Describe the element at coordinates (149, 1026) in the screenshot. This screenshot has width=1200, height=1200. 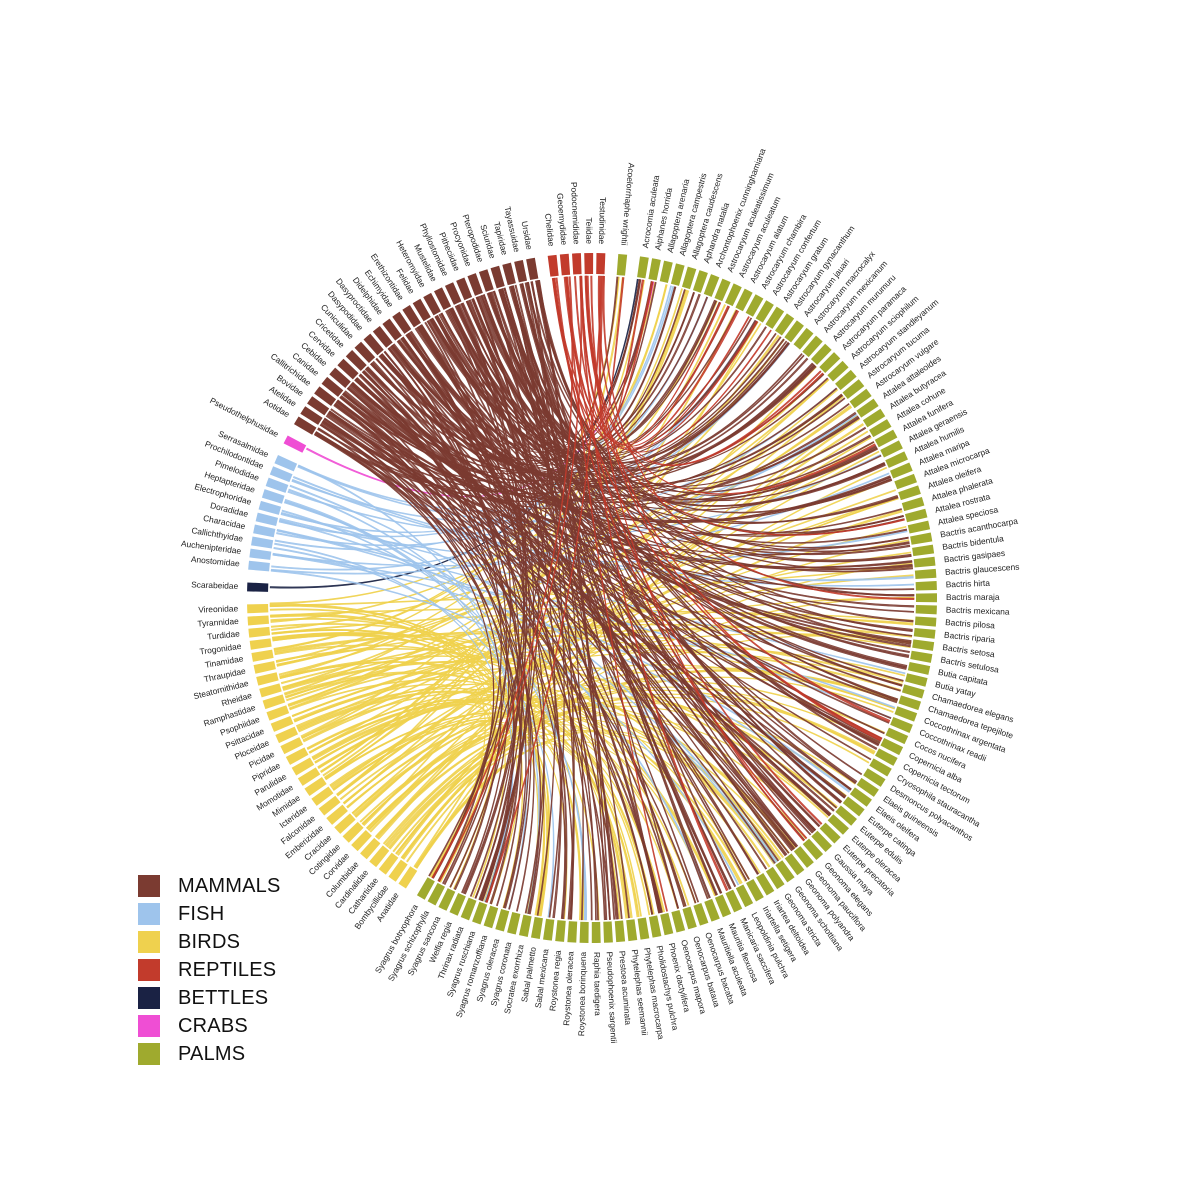
I see `legend-swatch` at that location.